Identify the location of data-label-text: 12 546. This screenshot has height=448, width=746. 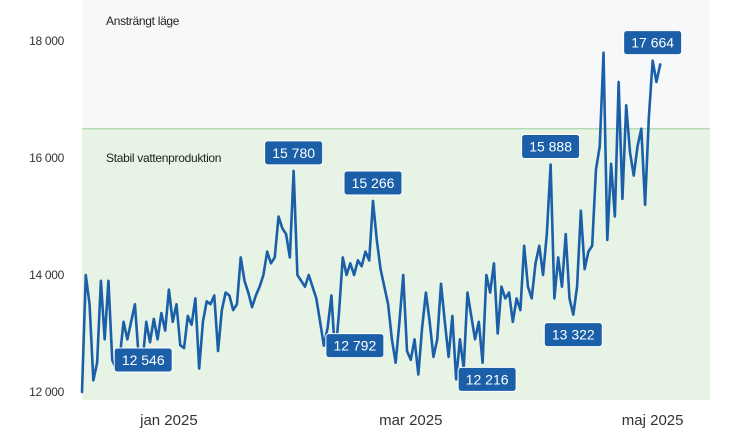
(143, 360).